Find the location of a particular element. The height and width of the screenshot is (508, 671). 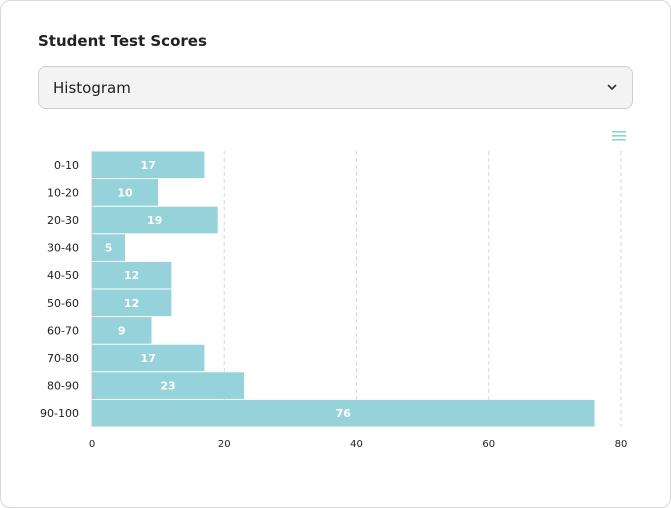

x-axis-ticks: 0 20 40 60 80 is located at coordinates (358, 444).